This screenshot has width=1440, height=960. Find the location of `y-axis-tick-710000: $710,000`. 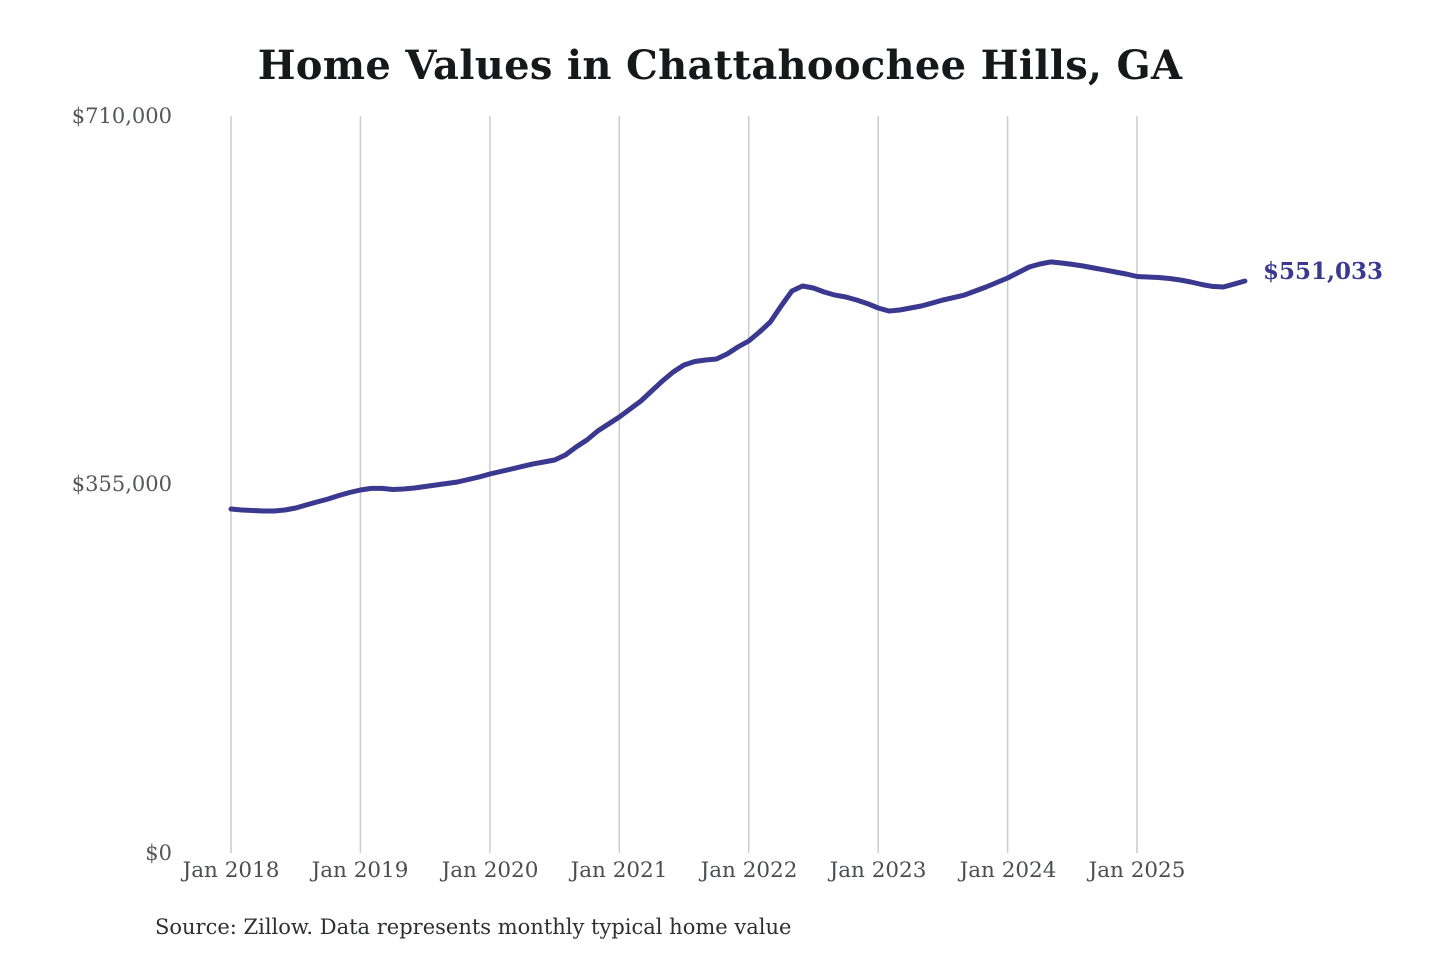

y-axis-tick-710000: $710,000 is located at coordinates (121, 116).